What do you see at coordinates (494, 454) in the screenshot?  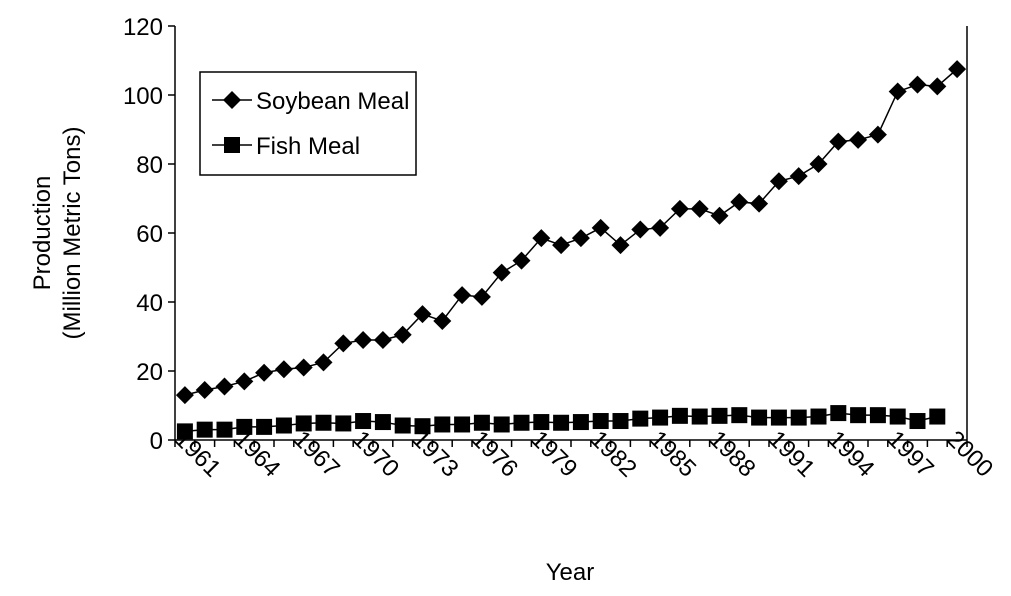 I see `x-tick-label: 1976` at bounding box center [494, 454].